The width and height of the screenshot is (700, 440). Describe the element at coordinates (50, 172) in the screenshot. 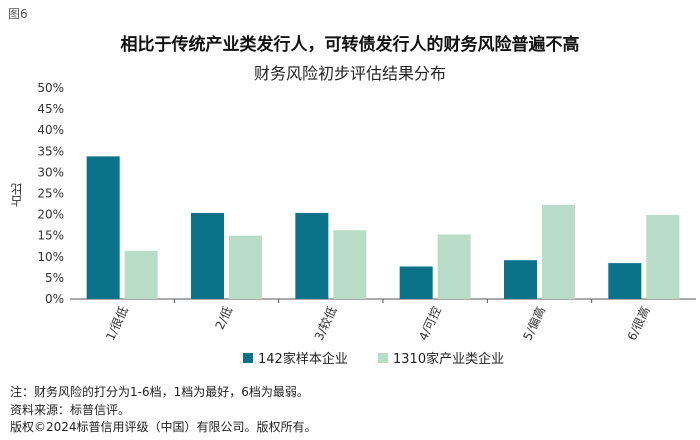

I see `y-tick-label: 30%` at that location.